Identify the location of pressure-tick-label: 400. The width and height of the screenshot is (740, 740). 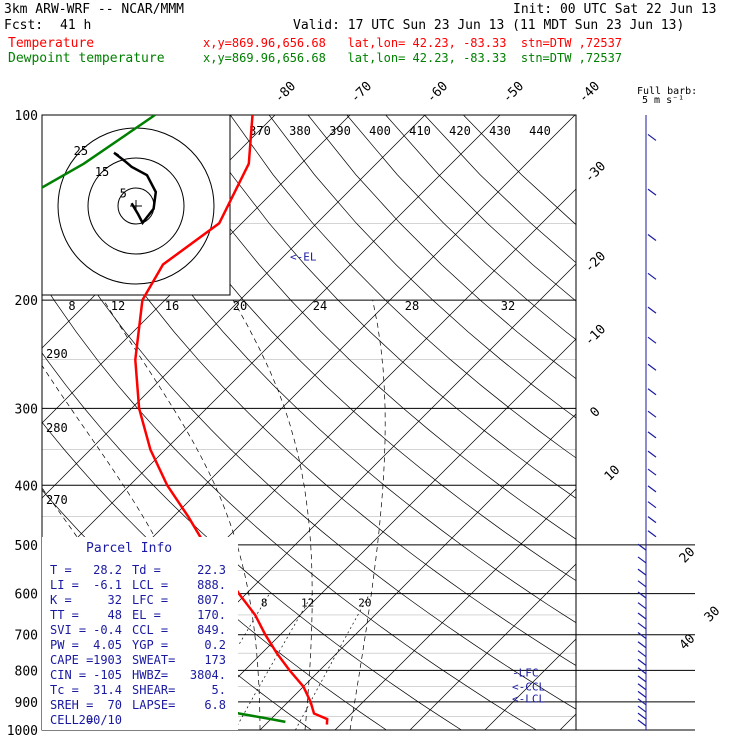
(26, 486).